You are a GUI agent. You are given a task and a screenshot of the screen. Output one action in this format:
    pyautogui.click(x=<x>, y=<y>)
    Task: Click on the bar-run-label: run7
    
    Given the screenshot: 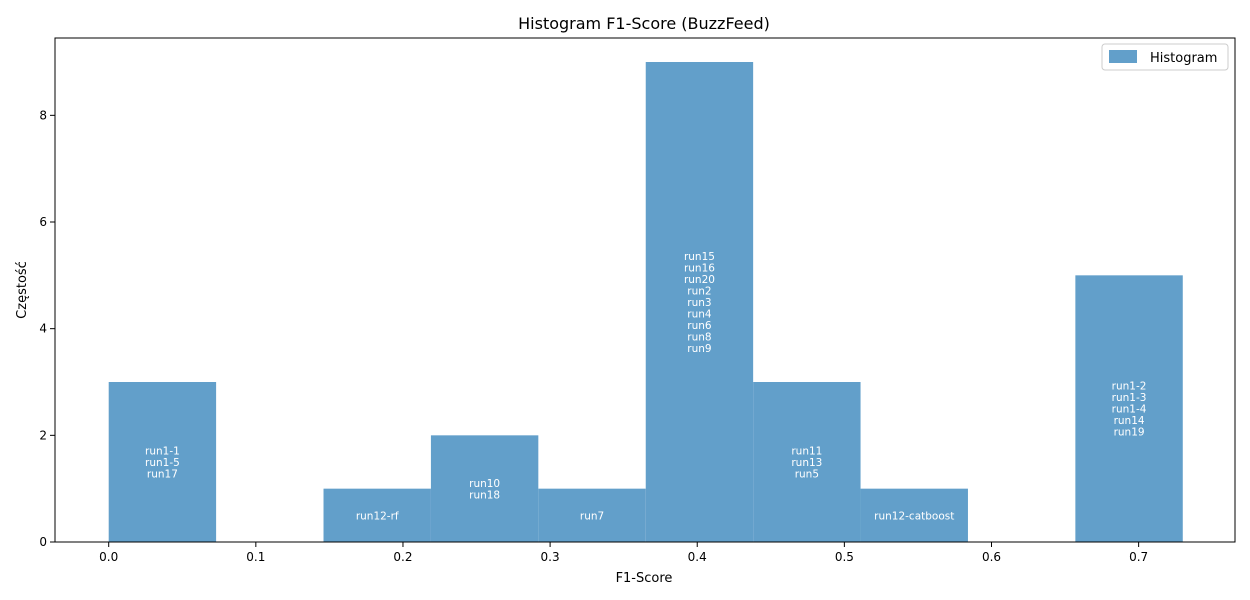 What is the action you would take?
    pyautogui.click(x=592, y=516)
    